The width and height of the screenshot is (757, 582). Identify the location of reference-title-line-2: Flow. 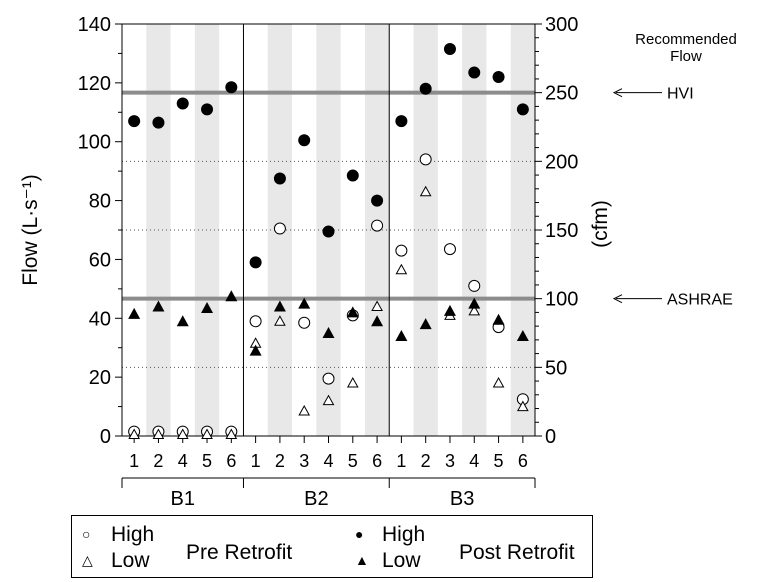
(686, 56).